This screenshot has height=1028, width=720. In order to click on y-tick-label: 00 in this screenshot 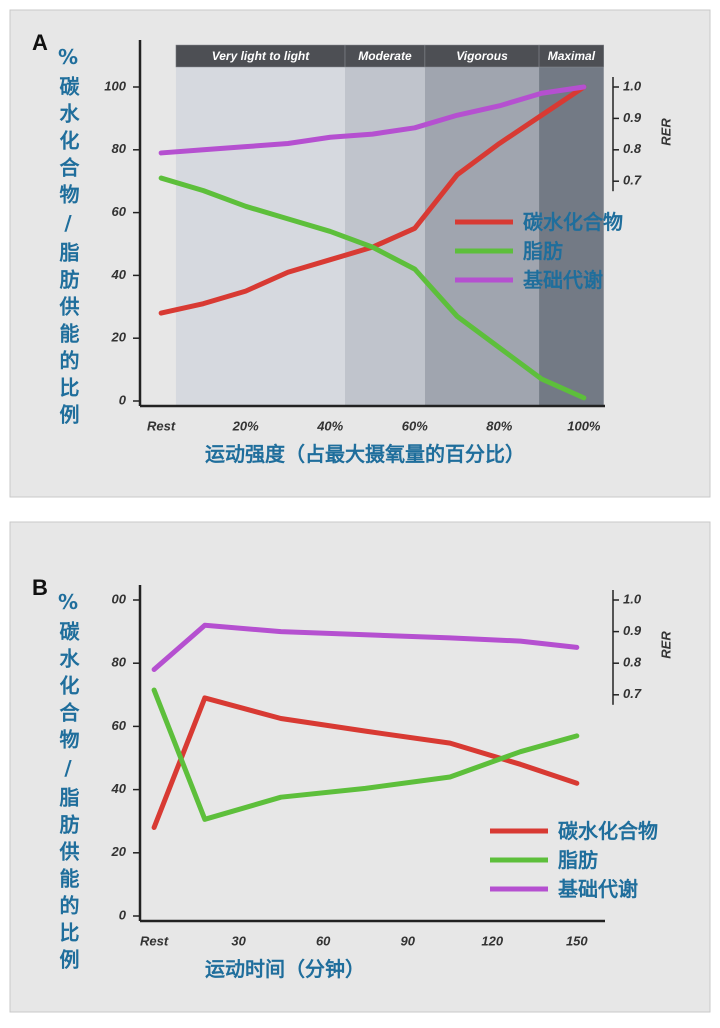, I will do `click(119, 598)`.